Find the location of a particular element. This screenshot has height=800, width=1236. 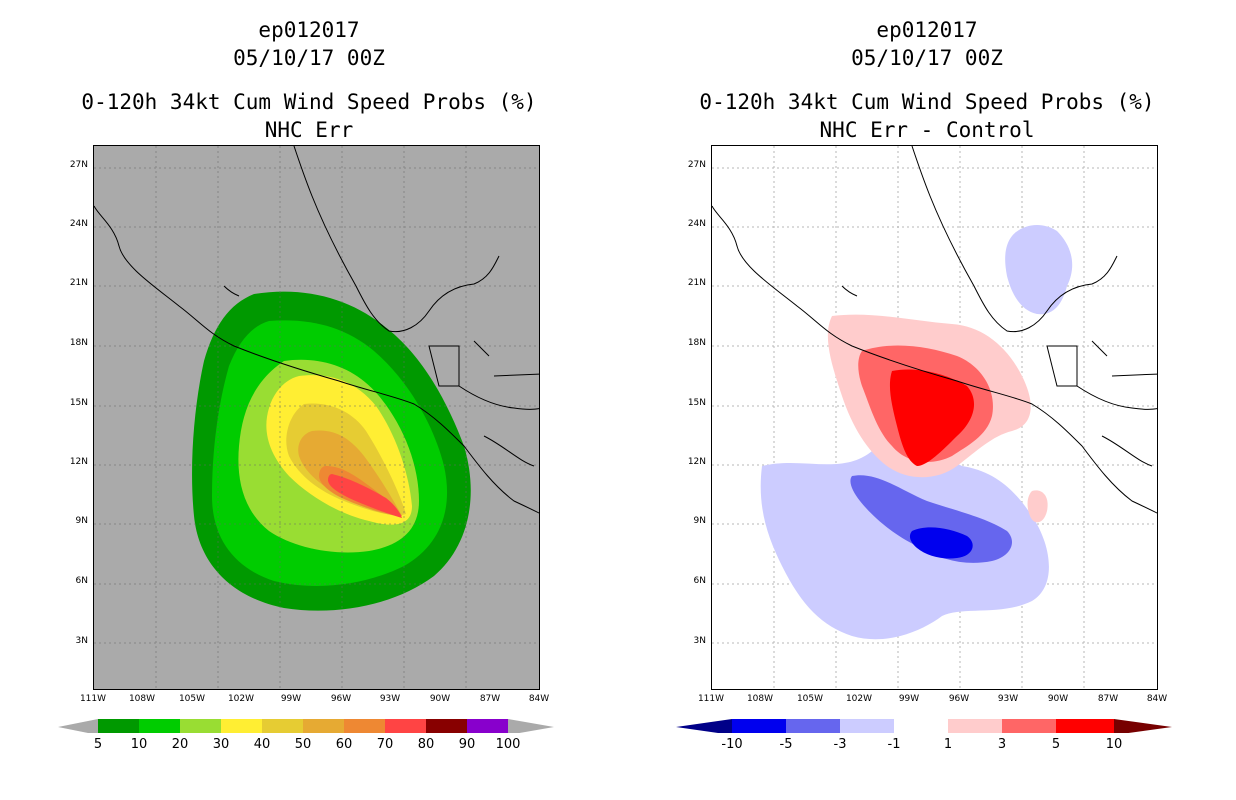

contour-minus1-ne is located at coordinates (1039, 269).